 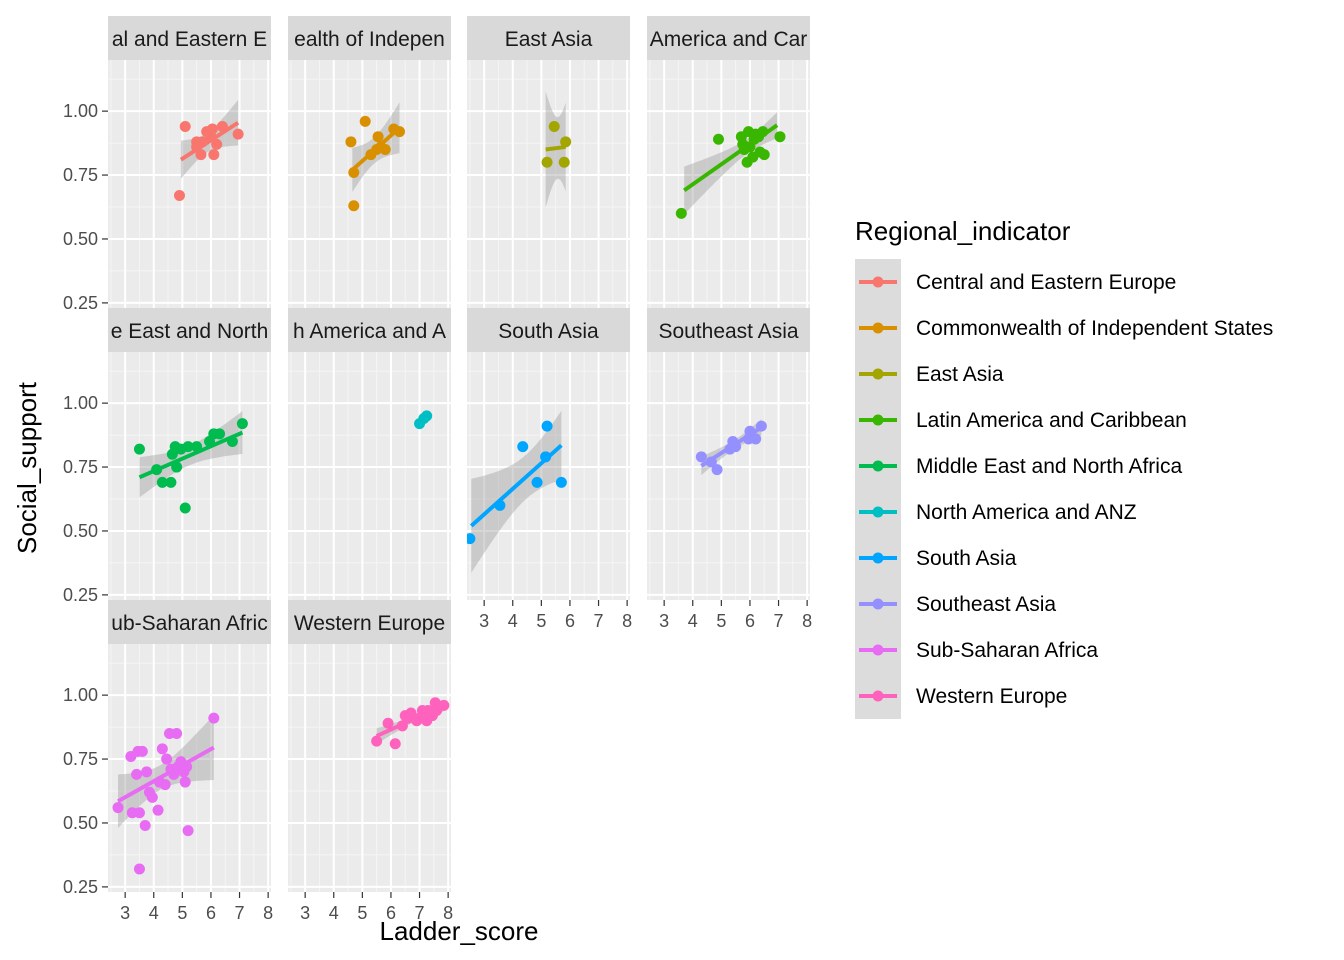 I want to click on facet-strip-label: South Asia, so click(x=548, y=331).